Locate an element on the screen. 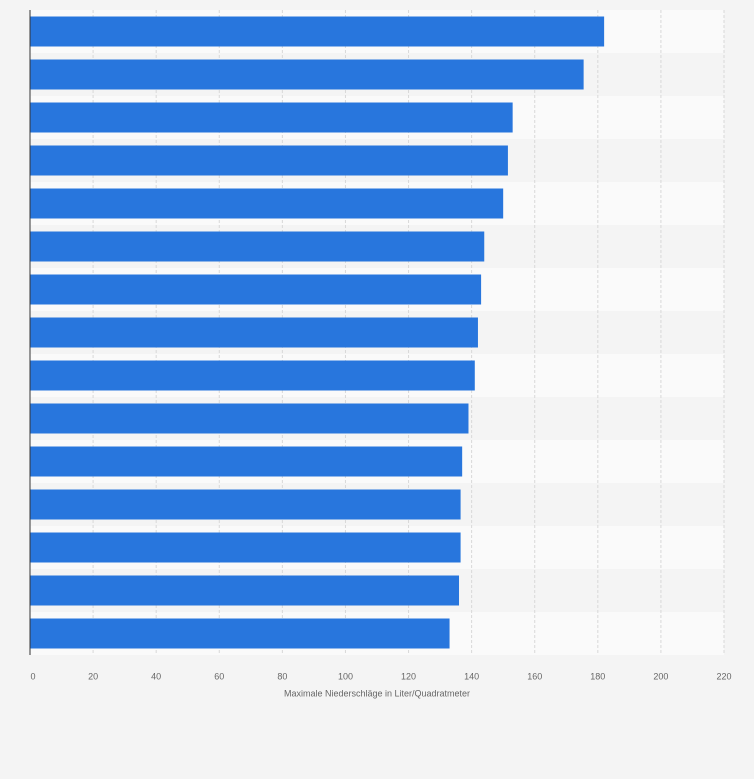  x-tick-label: 180 is located at coordinates (597, 676).